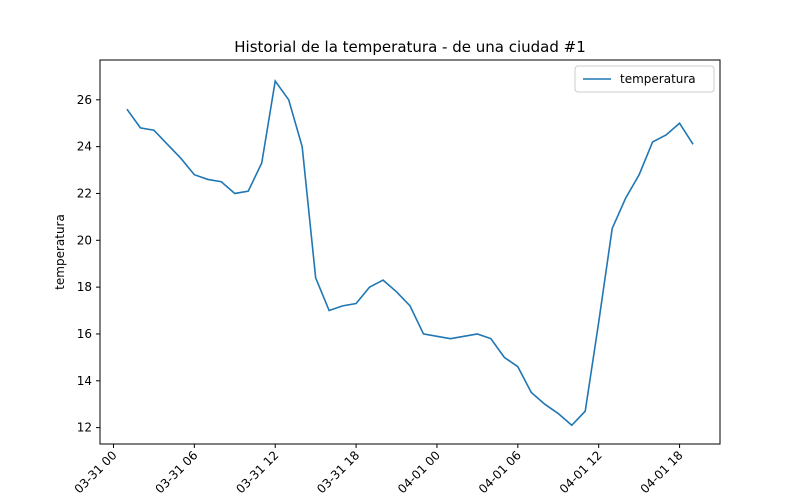  I want to click on legend-box, so click(644, 79).